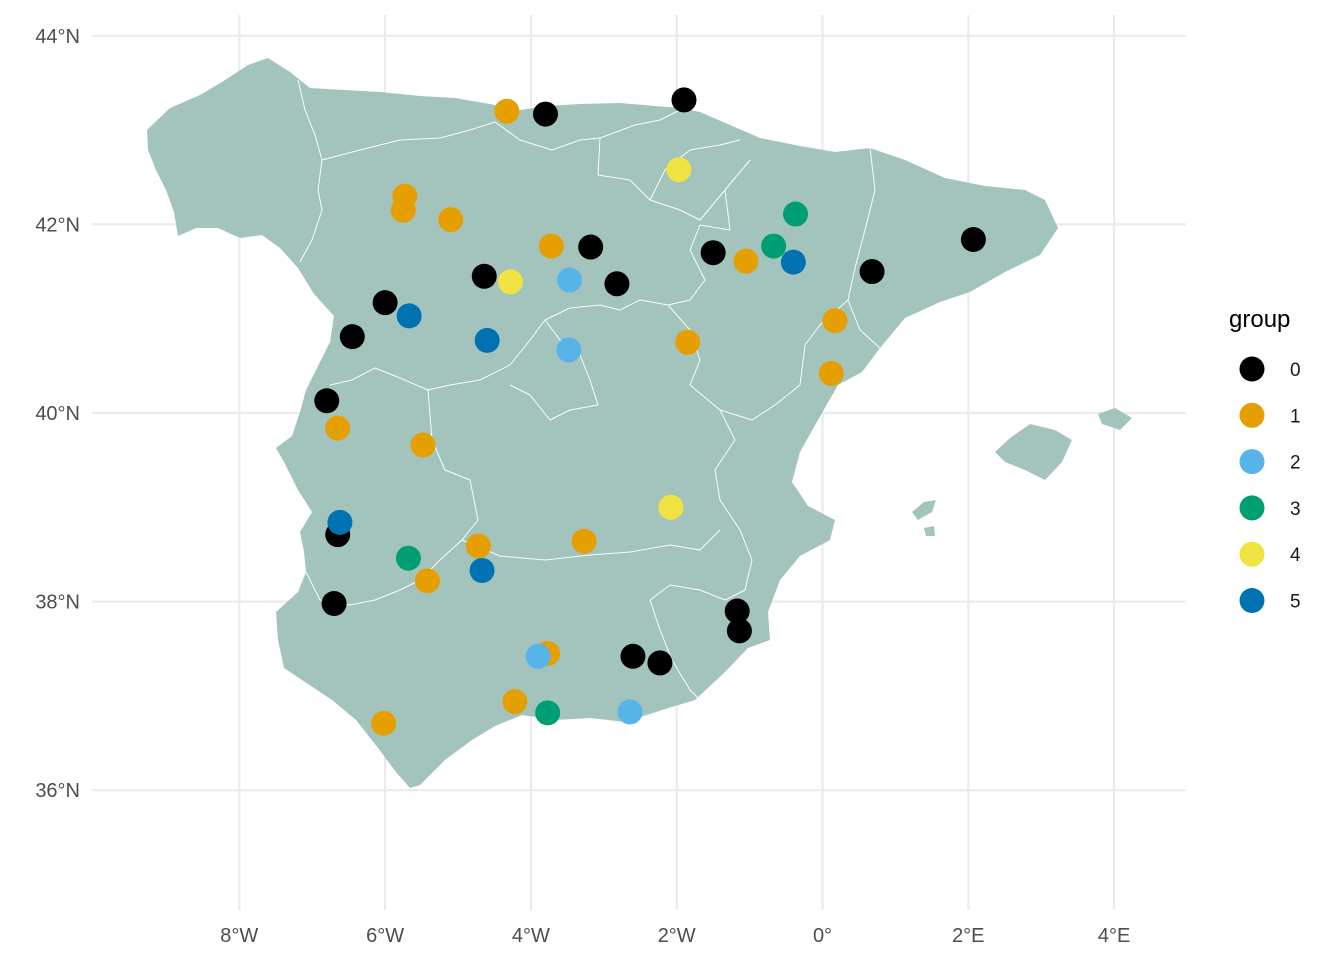 The width and height of the screenshot is (1344, 960). Describe the element at coordinates (1295, 370) in the screenshot. I see `legend-label-0: 0` at that location.